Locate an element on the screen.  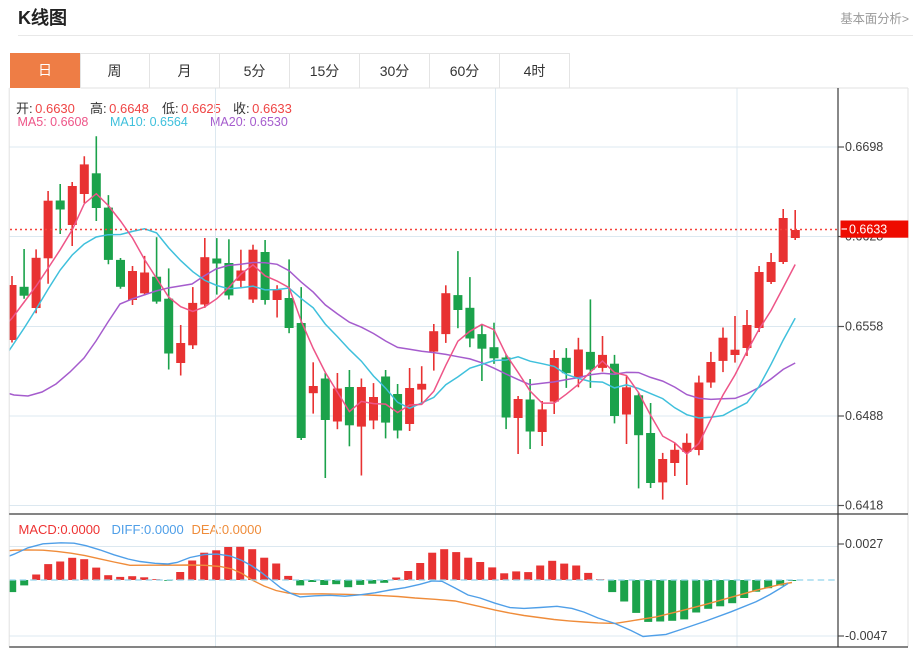
svg-text: 0.6488 is located at coordinates (864, 416).